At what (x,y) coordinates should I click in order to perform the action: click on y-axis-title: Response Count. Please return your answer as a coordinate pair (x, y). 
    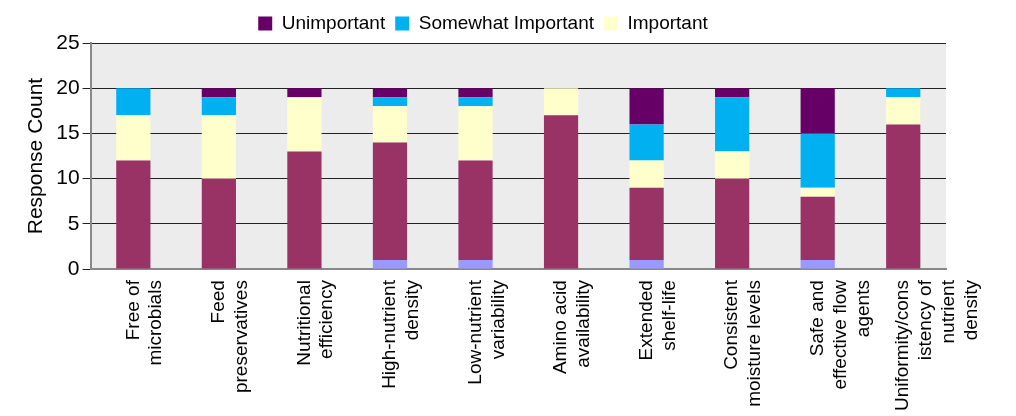
    Looking at the image, I should click on (35, 156).